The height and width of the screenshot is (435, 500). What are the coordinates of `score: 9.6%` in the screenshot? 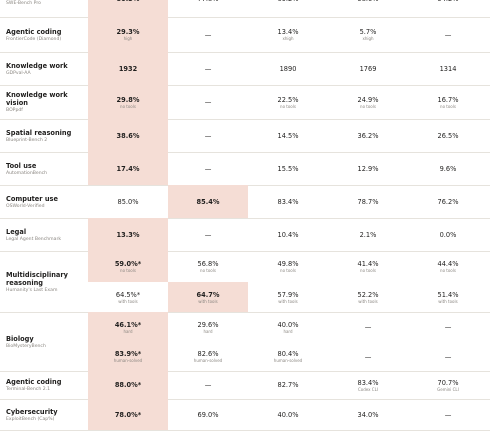 It's located at (448, 168).